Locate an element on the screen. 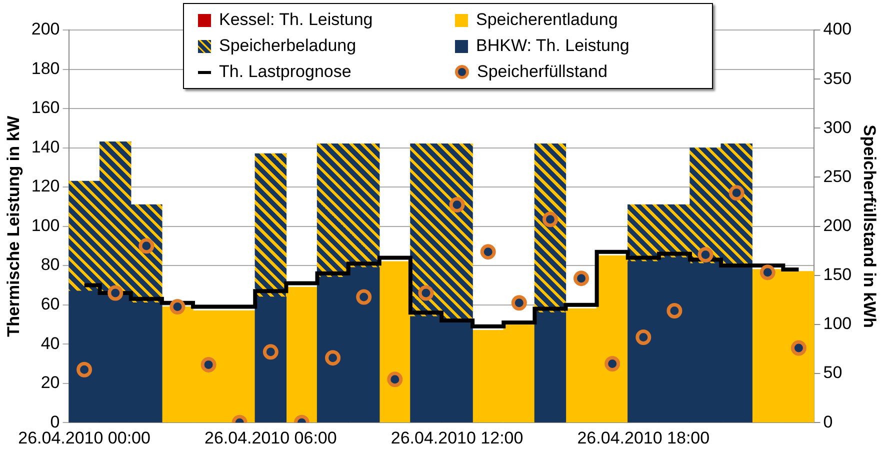  y2-tick-label: 50 is located at coordinates (832, 372).